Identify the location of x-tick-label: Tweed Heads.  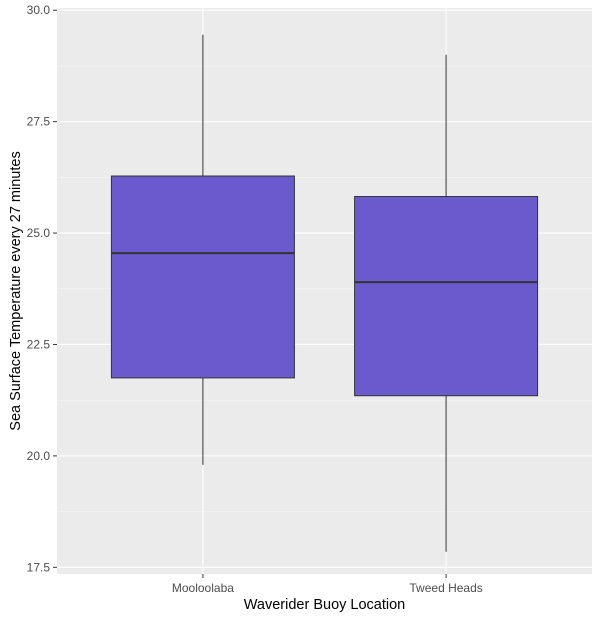
(445, 588).